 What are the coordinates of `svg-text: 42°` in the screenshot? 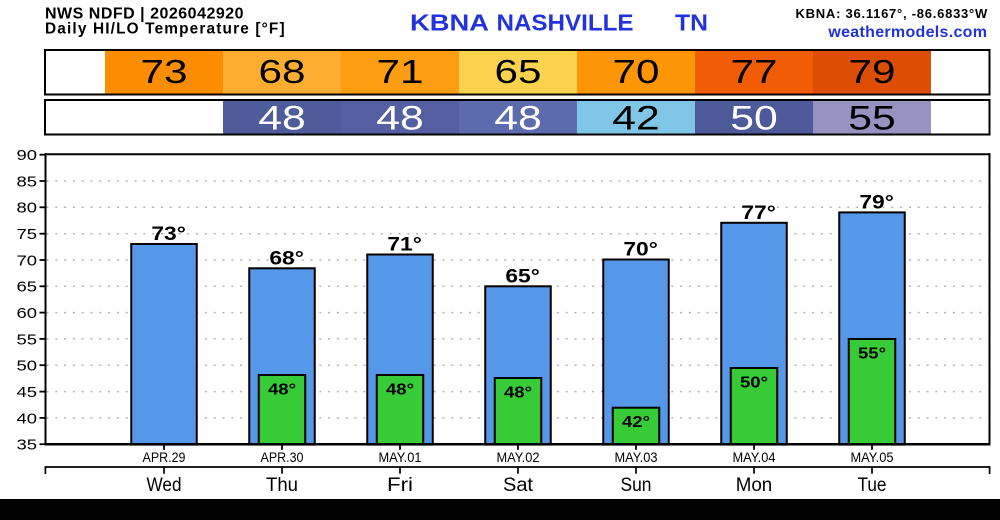 It's located at (636, 422).